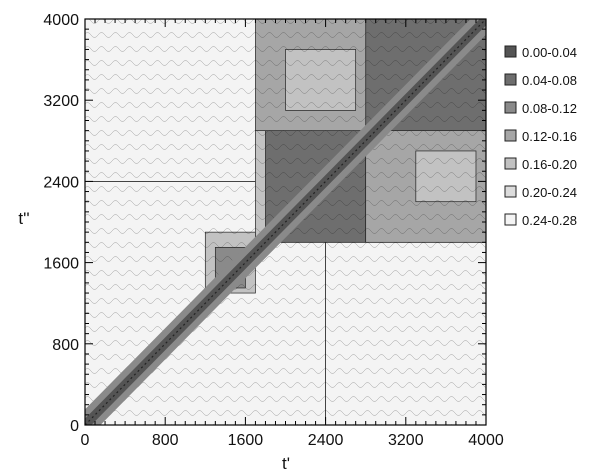 The image size is (592, 474). I want to click on y-tick-label: 3200, so click(61, 101).